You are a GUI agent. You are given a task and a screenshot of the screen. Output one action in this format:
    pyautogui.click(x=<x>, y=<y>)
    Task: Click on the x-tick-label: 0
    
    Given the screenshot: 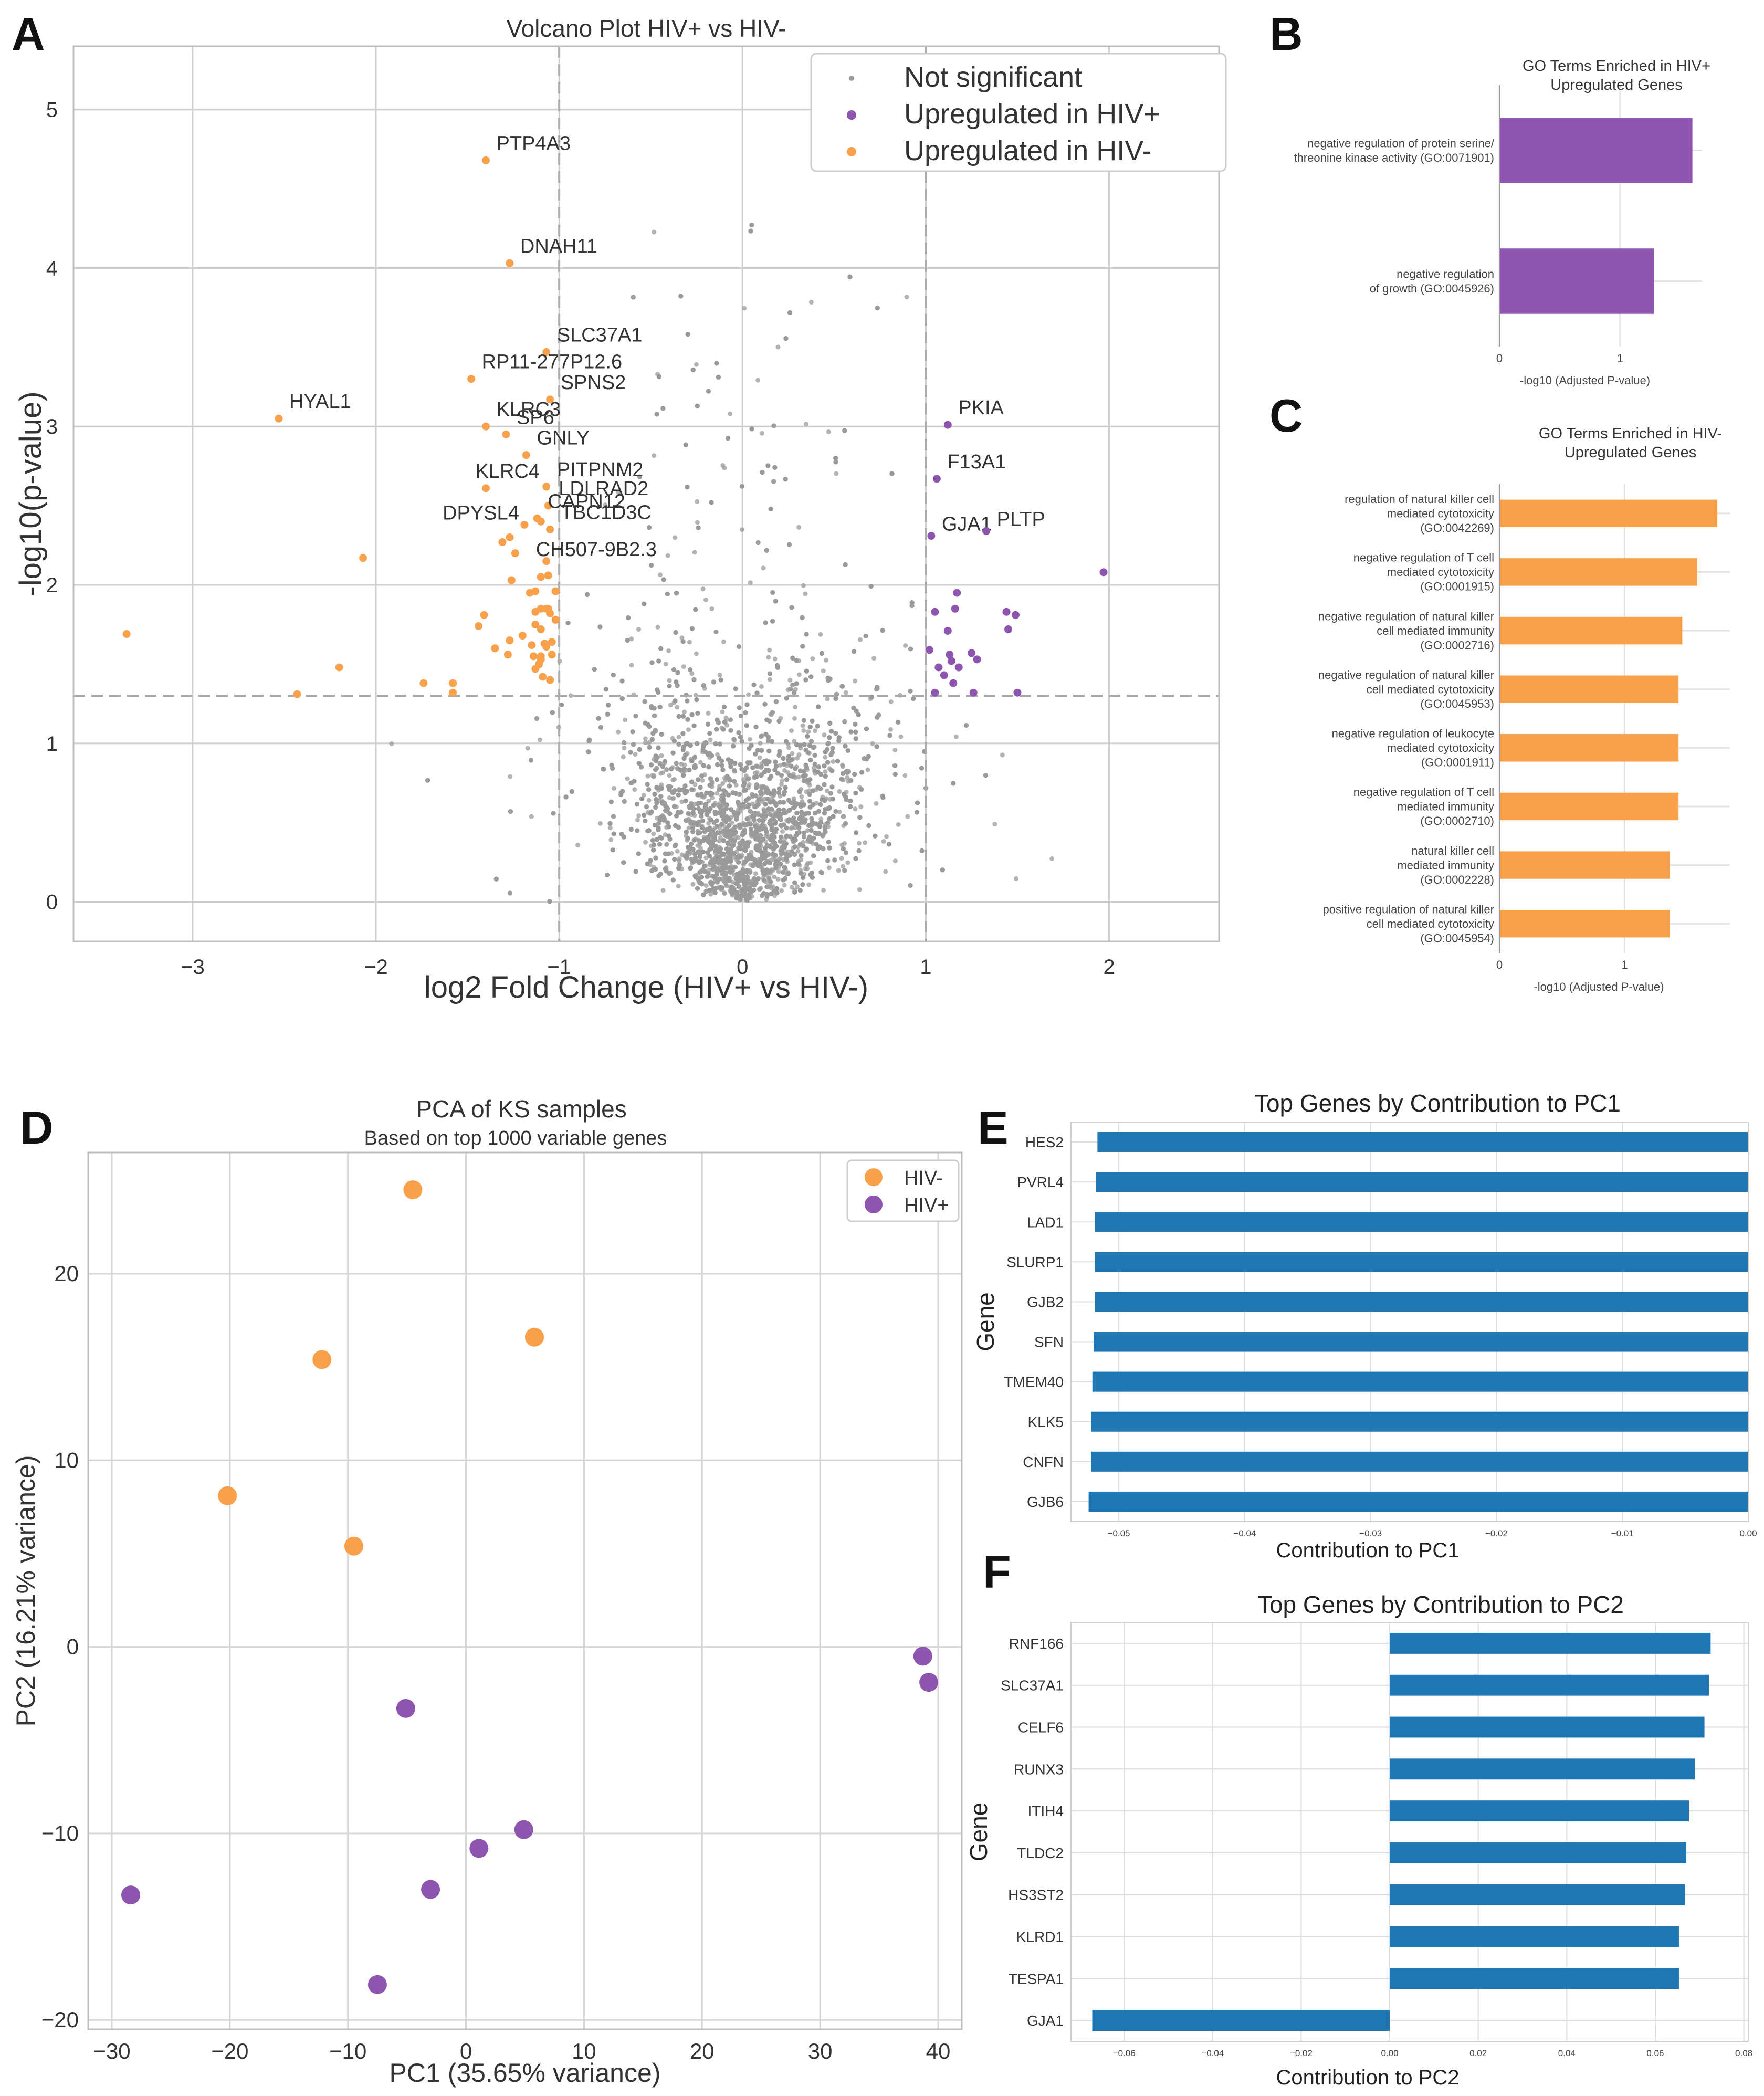 What is the action you would take?
    pyautogui.click(x=742, y=967)
    